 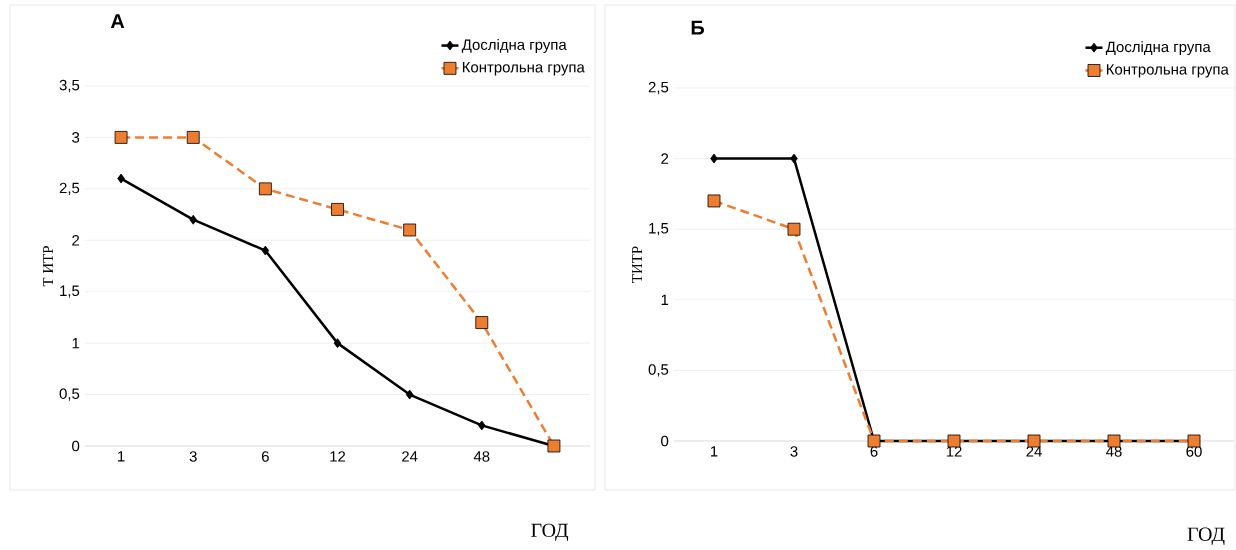 What do you see at coordinates (48, 266) in the screenshot?
I see `y-axis-title: Т ИТР` at bounding box center [48, 266].